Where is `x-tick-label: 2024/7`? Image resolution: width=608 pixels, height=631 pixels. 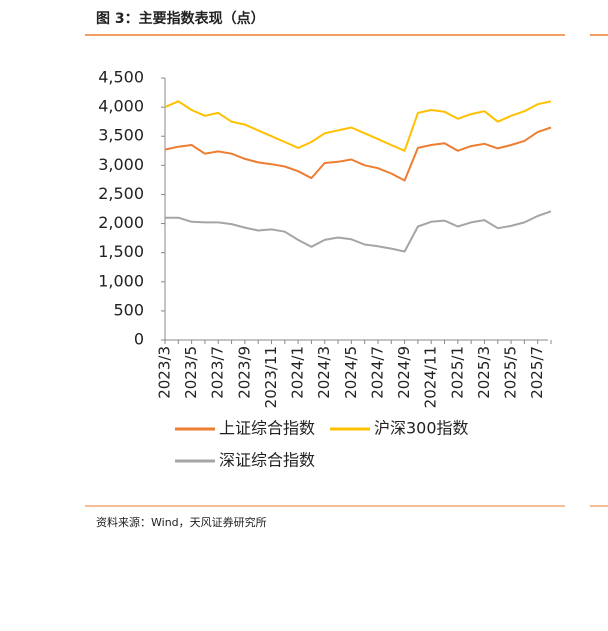
x-tick-label: 2024/7 is located at coordinates (377, 372).